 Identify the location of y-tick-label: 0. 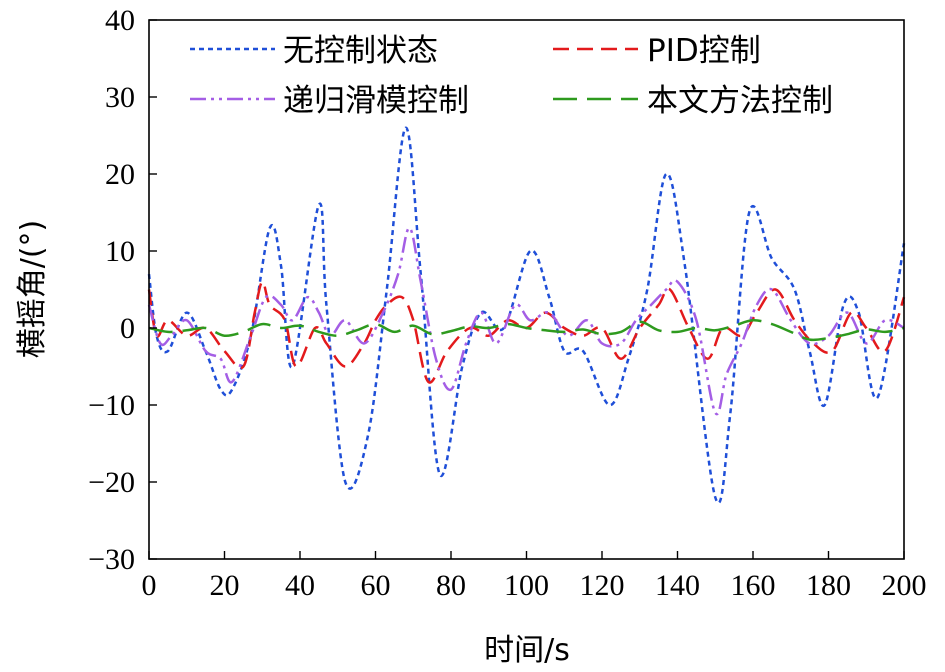
(127, 328).